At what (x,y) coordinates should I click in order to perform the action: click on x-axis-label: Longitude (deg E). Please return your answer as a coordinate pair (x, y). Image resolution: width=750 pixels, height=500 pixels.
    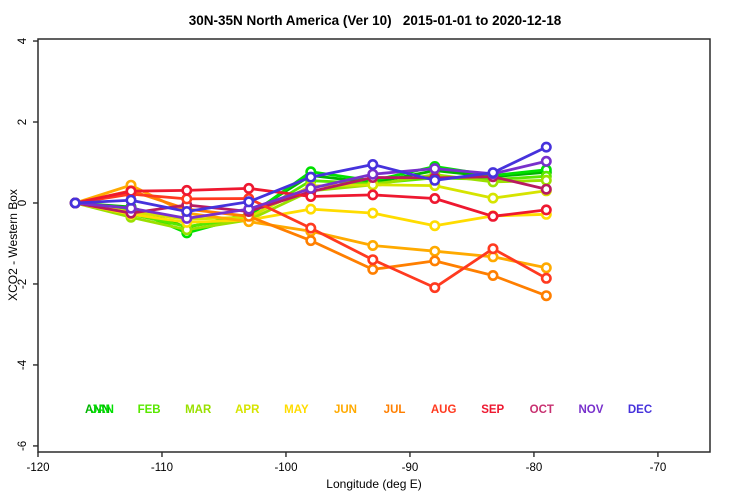
    Looking at the image, I should click on (374, 484).